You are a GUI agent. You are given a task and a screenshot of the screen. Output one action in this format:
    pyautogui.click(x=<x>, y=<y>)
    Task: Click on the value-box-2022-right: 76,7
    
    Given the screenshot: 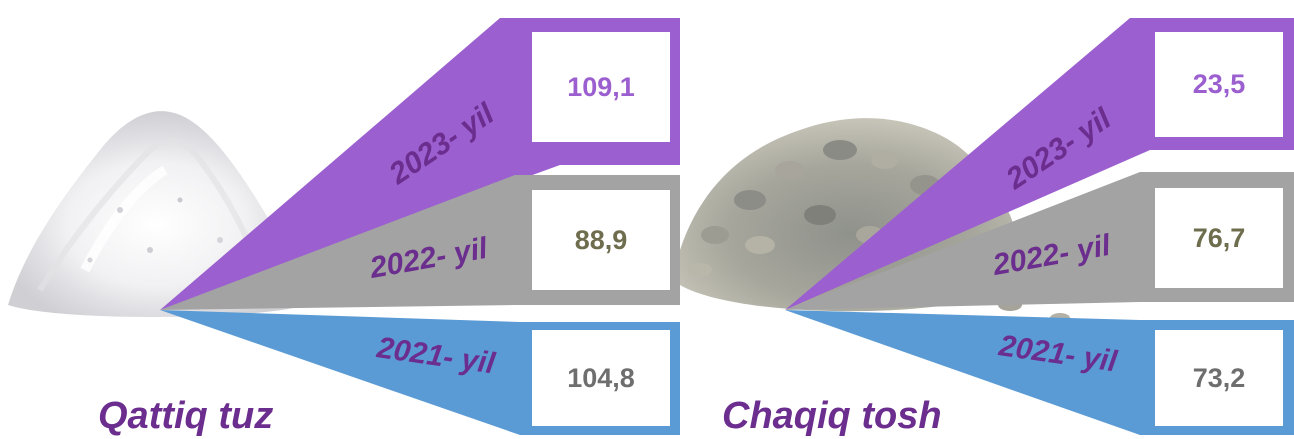 What is the action you would take?
    pyautogui.click(x=1219, y=238)
    